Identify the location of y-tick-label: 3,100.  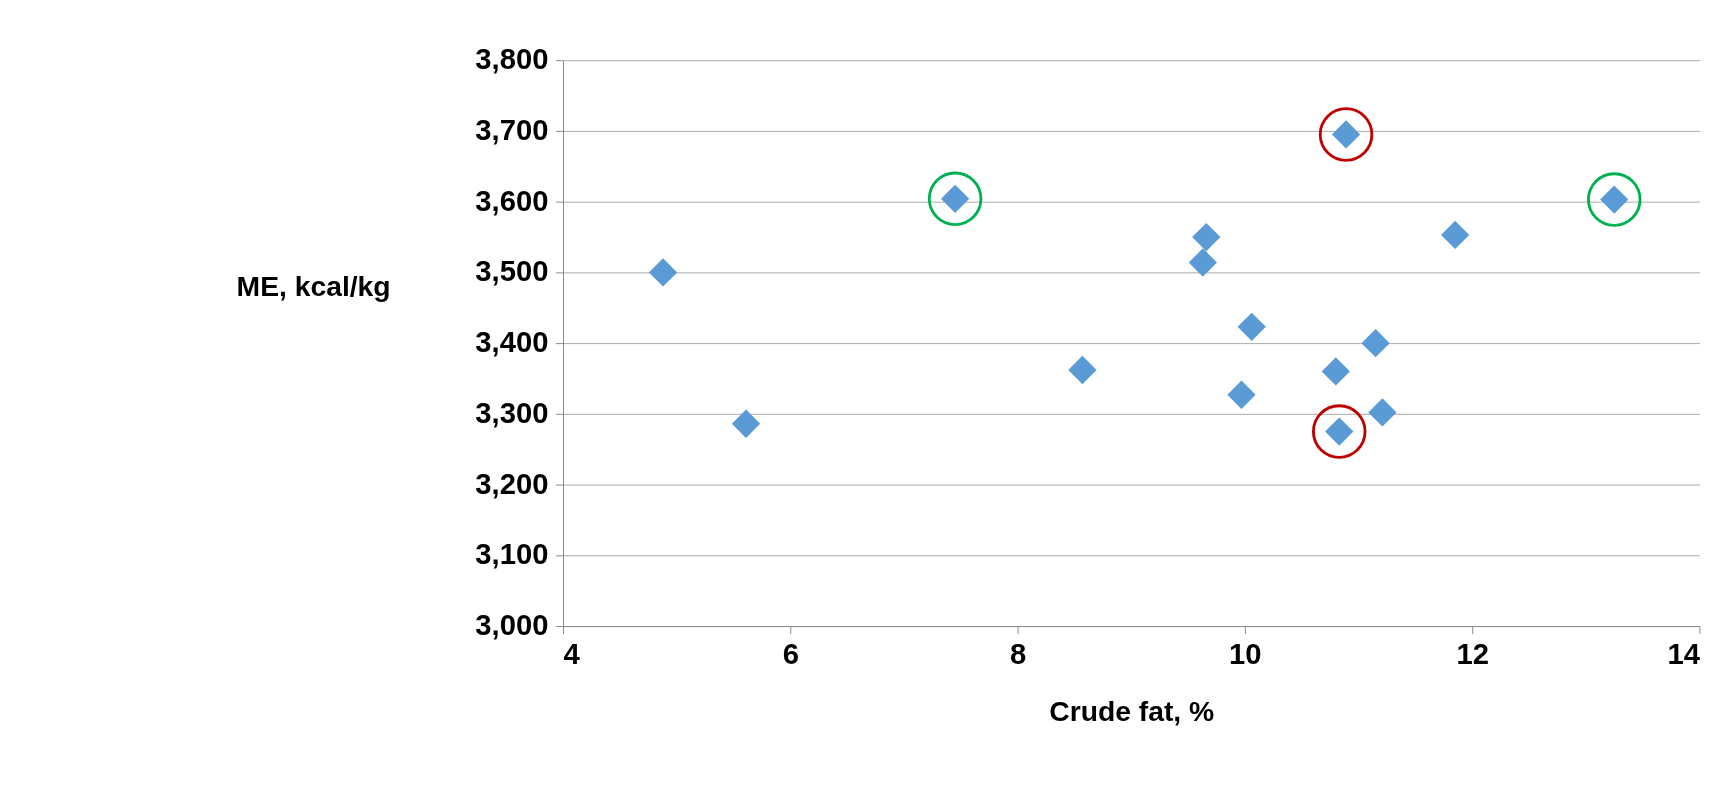
(512, 554).